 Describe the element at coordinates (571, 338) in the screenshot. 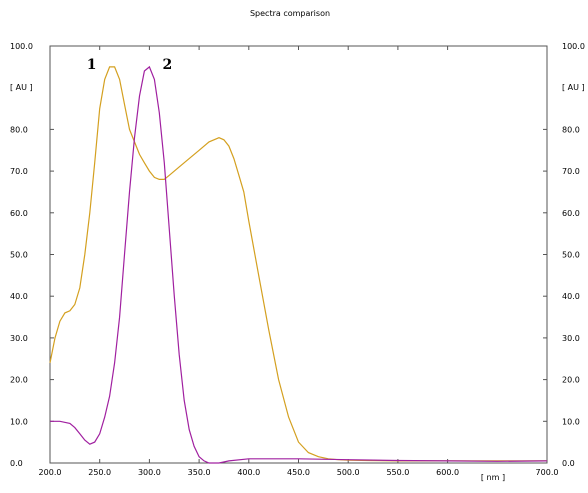

I see `y-tick-label-right: 30.0` at that location.